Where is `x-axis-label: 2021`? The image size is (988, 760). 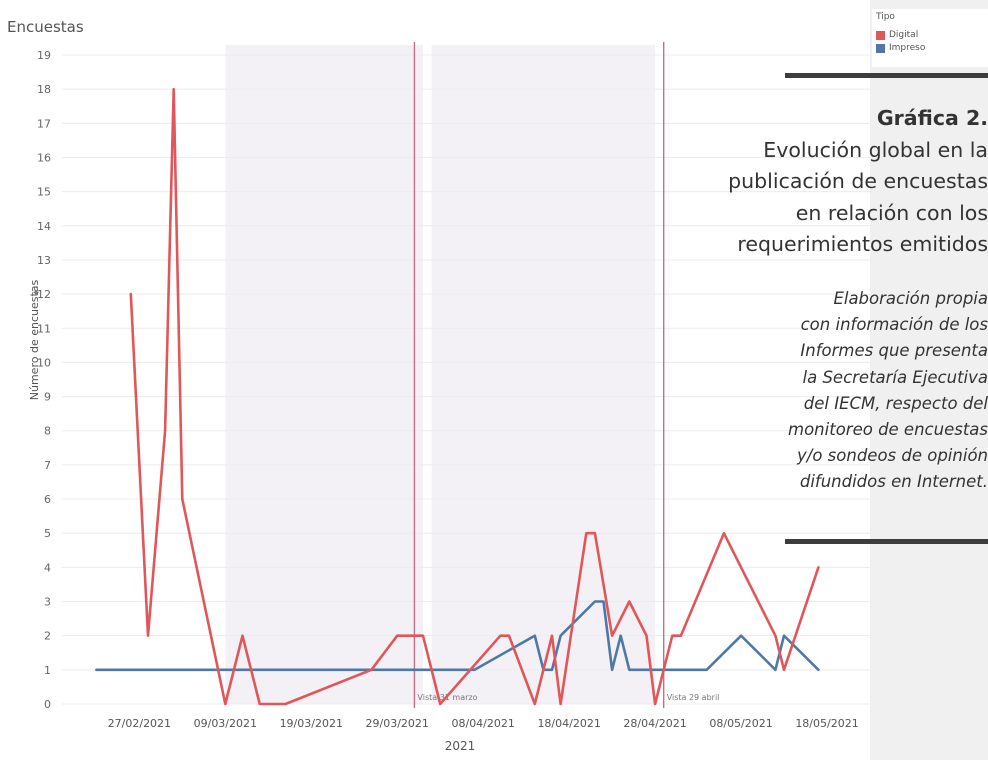
x-axis-label: 2021 is located at coordinates (460, 746).